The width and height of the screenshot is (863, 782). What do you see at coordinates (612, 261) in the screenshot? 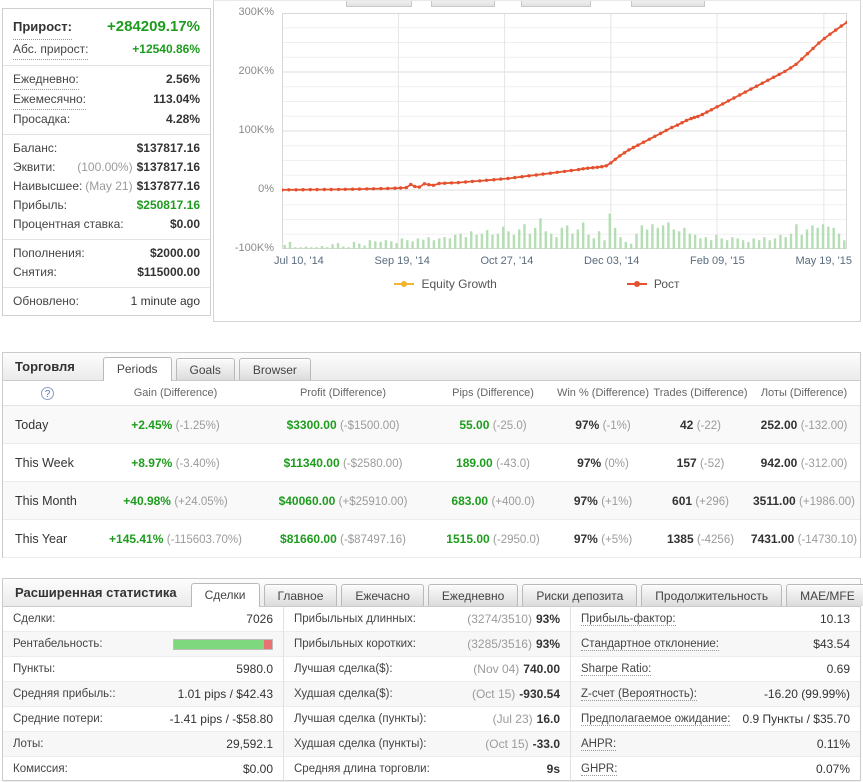
I see `x-axis-tick: Dec 03, '14` at bounding box center [612, 261].